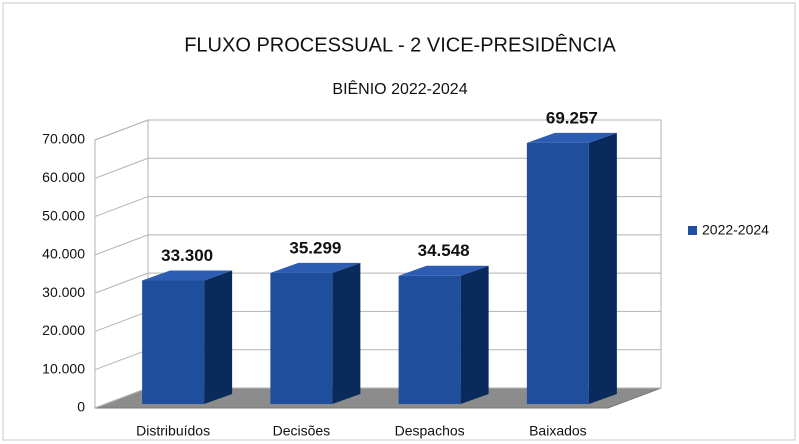  What do you see at coordinates (302, 431) in the screenshot?
I see `x-tick-label: Decisões` at bounding box center [302, 431].